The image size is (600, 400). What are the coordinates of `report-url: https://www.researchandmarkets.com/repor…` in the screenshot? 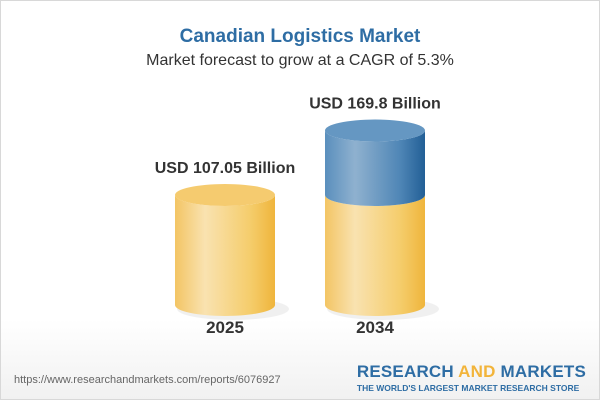 It's located at (147, 380).